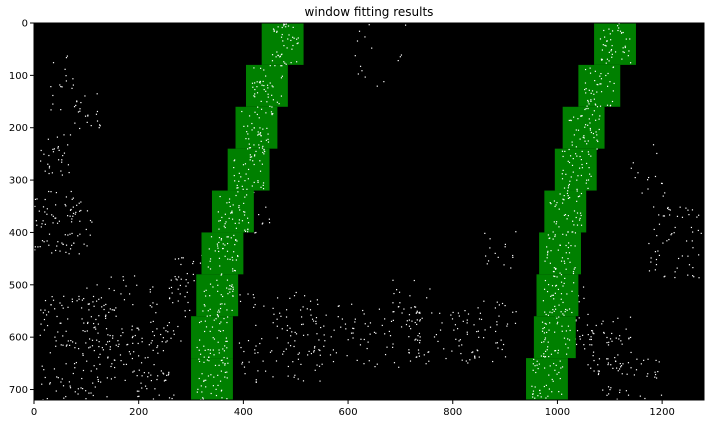 Image resolution: width=713 pixels, height=424 pixels. What do you see at coordinates (266, 85) in the screenshot?
I see `left-lane-window` at bounding box center [266, 85].